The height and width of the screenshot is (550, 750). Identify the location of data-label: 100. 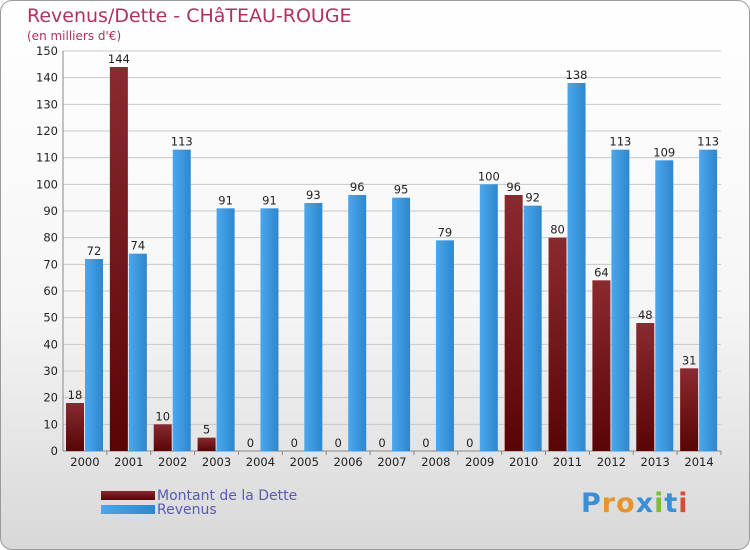
(489, 176).